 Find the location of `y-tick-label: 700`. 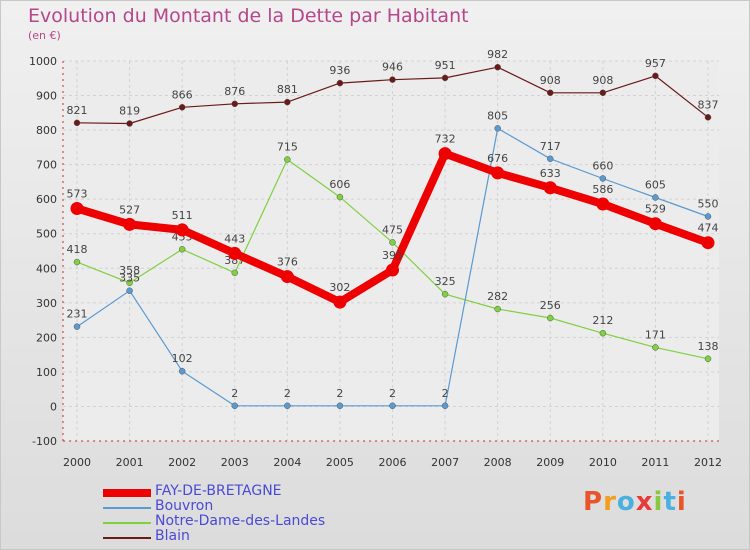

y-tick-label: 700 is located at coordinates (46, 165).